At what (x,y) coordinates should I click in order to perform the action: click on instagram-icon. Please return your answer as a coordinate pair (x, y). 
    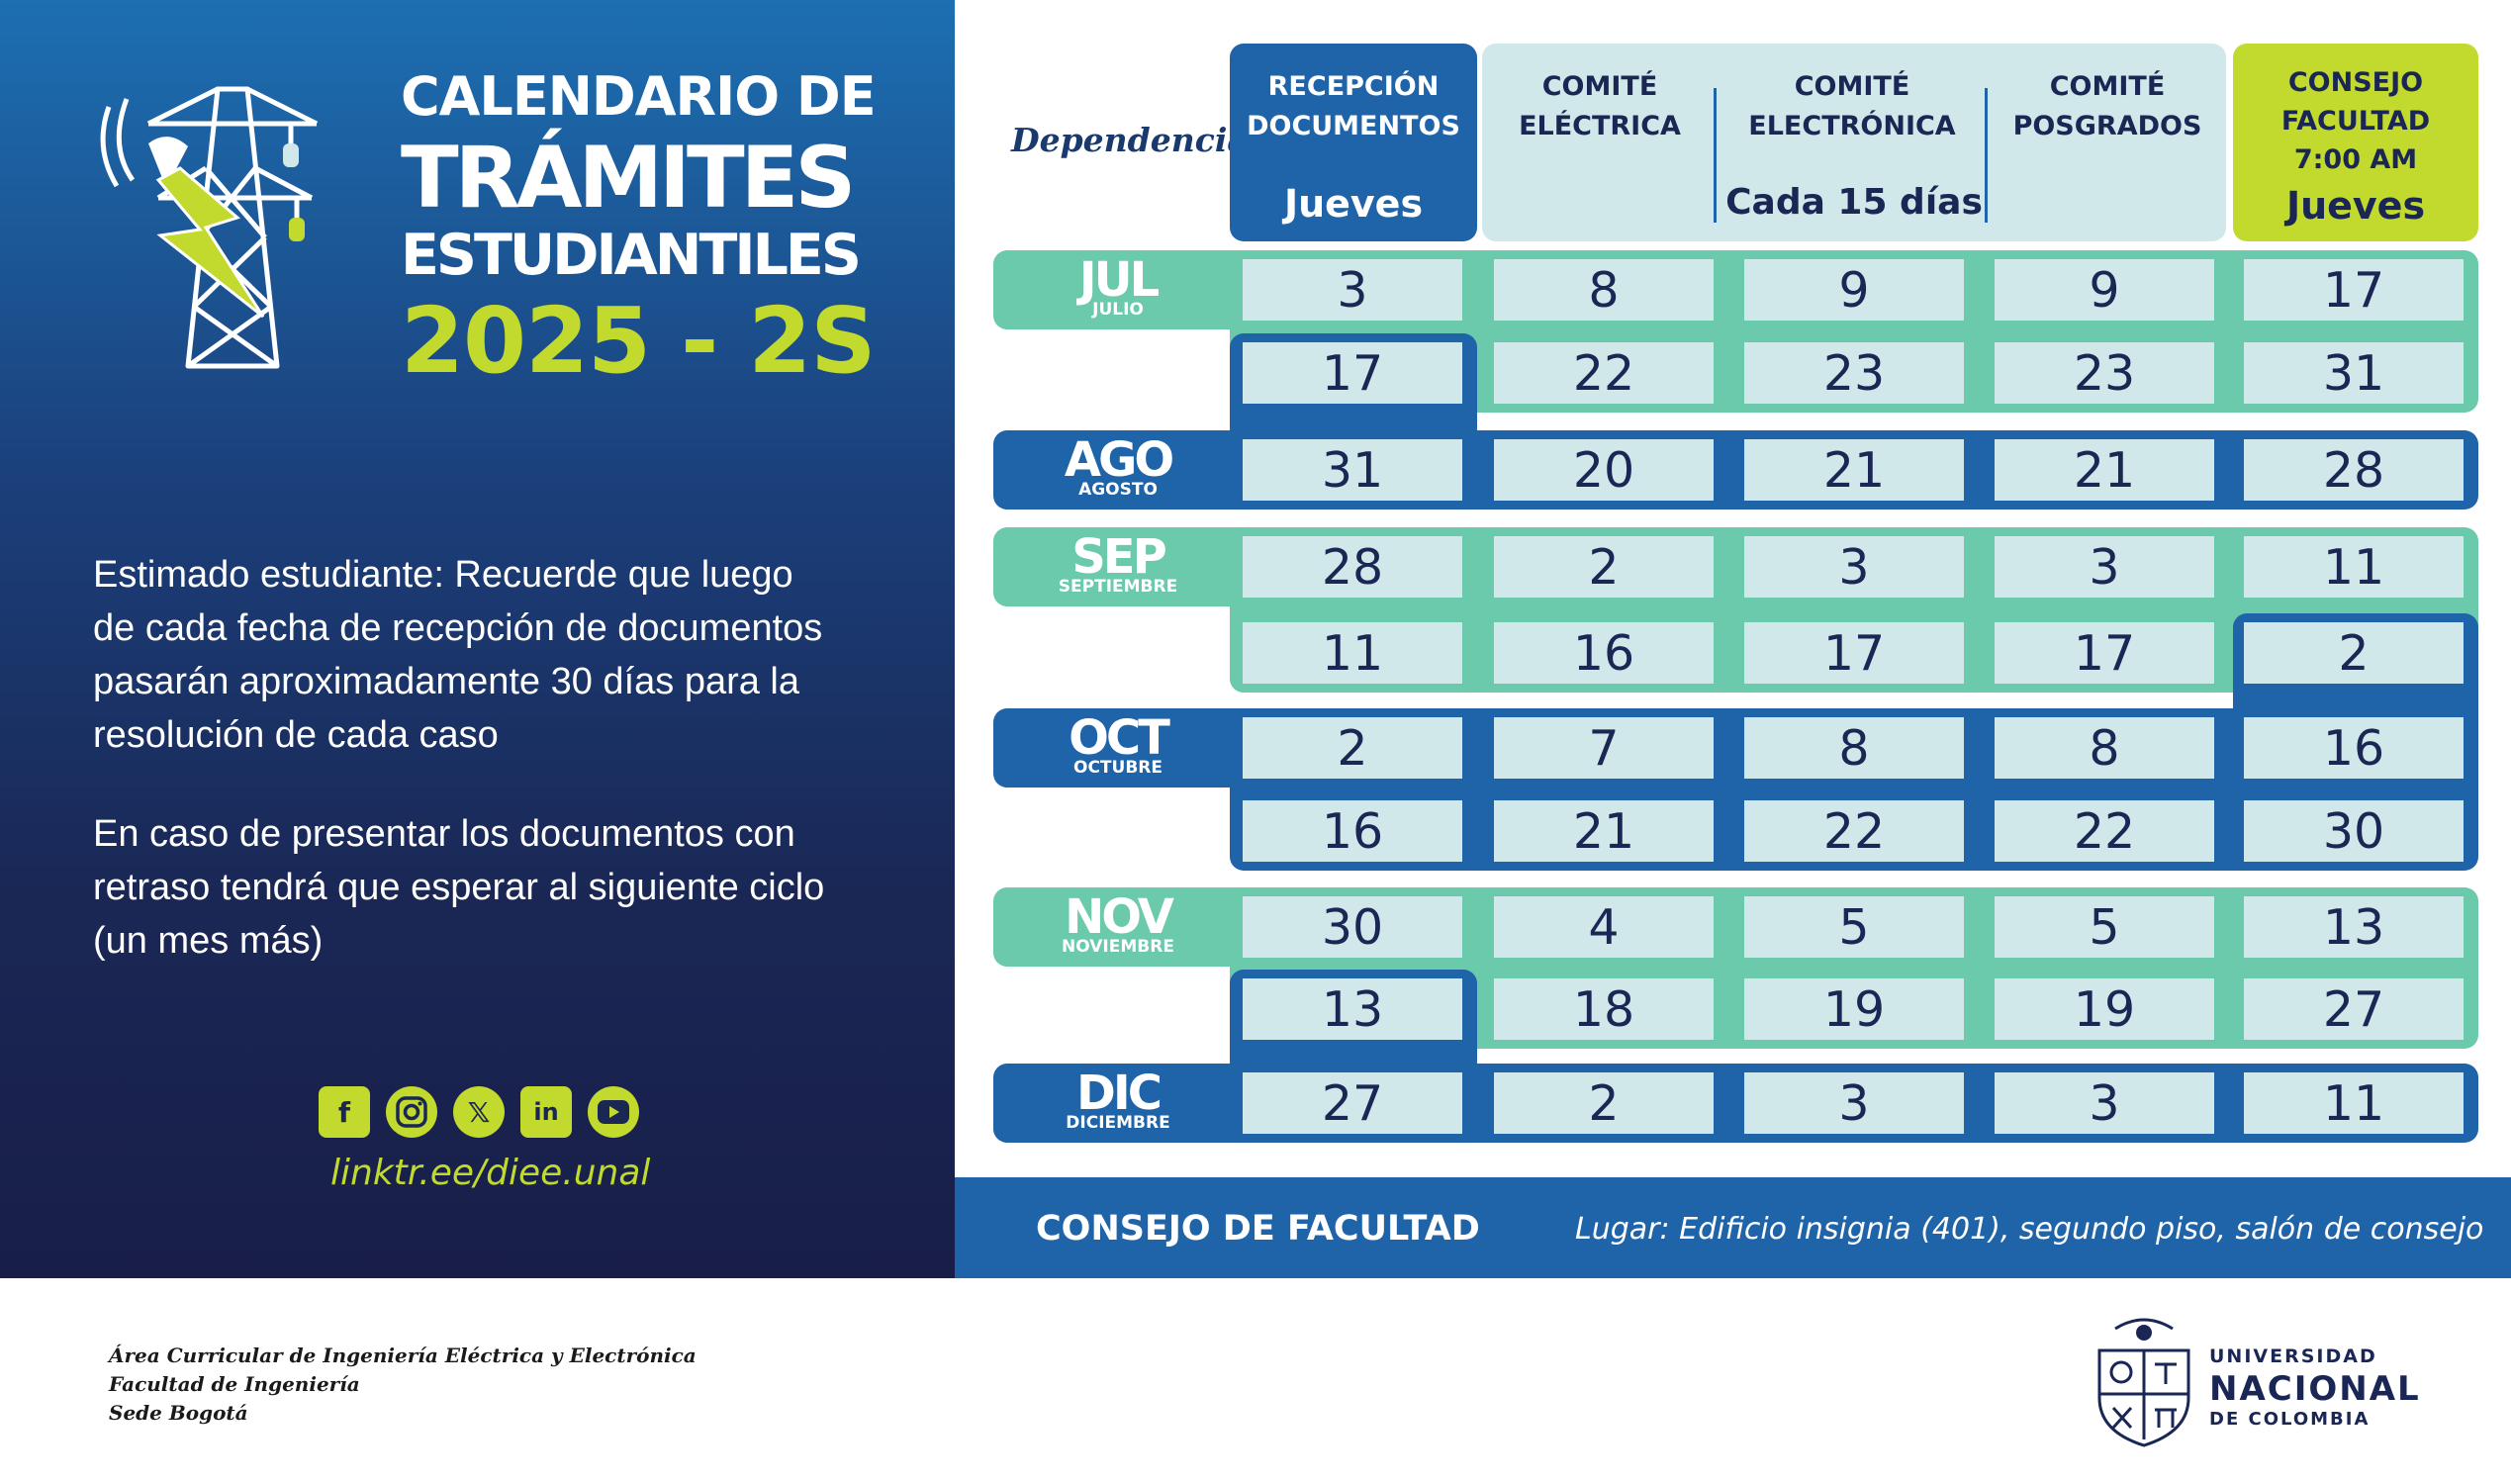
    Looking at the image, I should click on (411, 1112).